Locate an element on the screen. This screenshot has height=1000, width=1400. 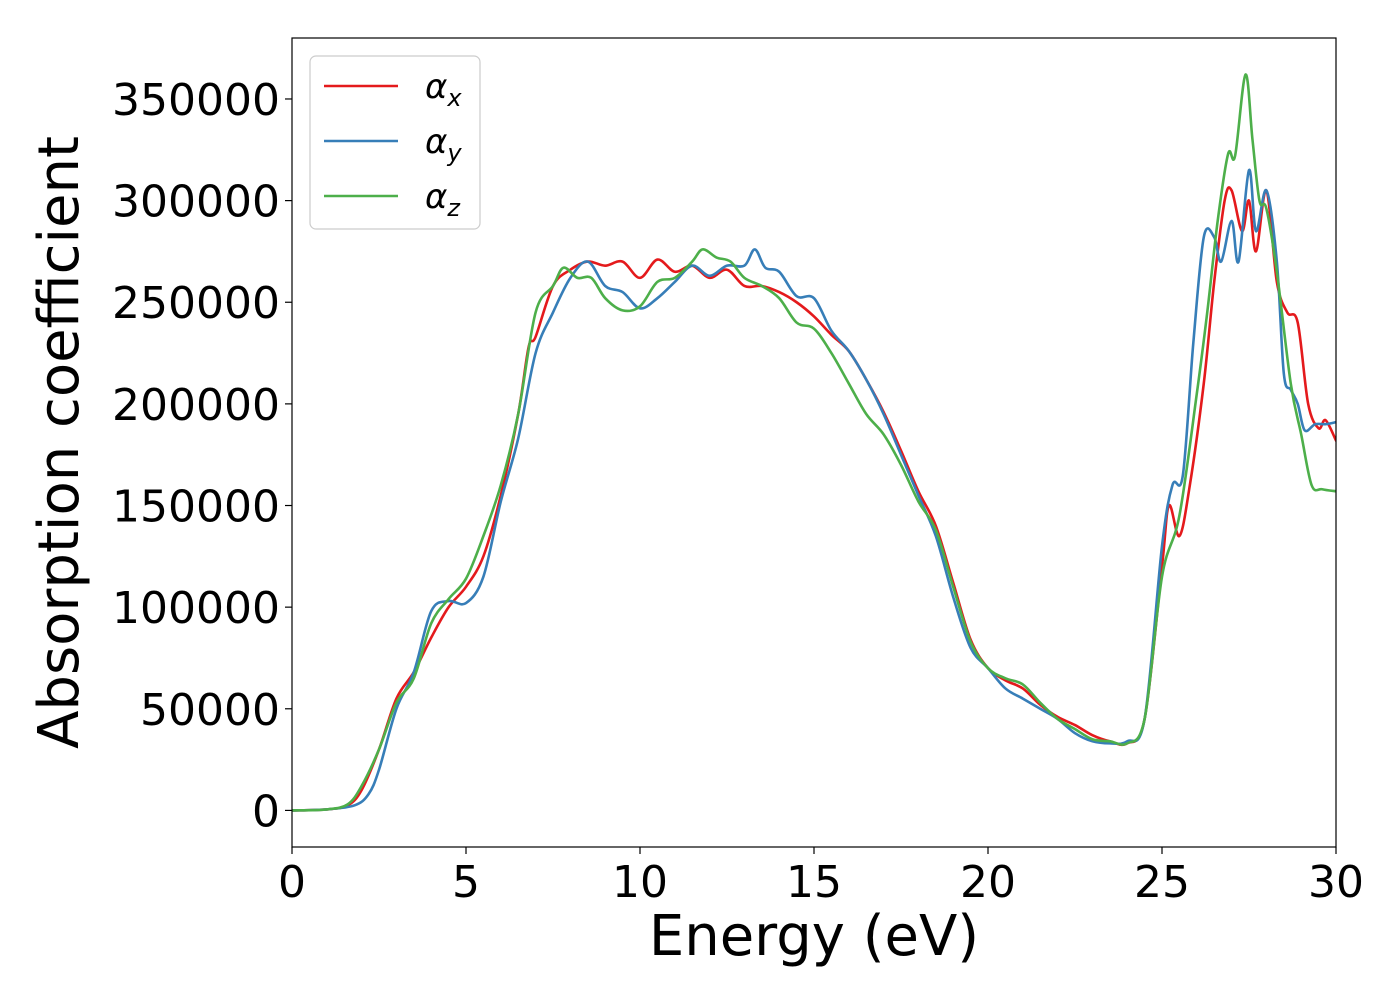
y-tick-label: 50000 is located at coordinates (210, 710).